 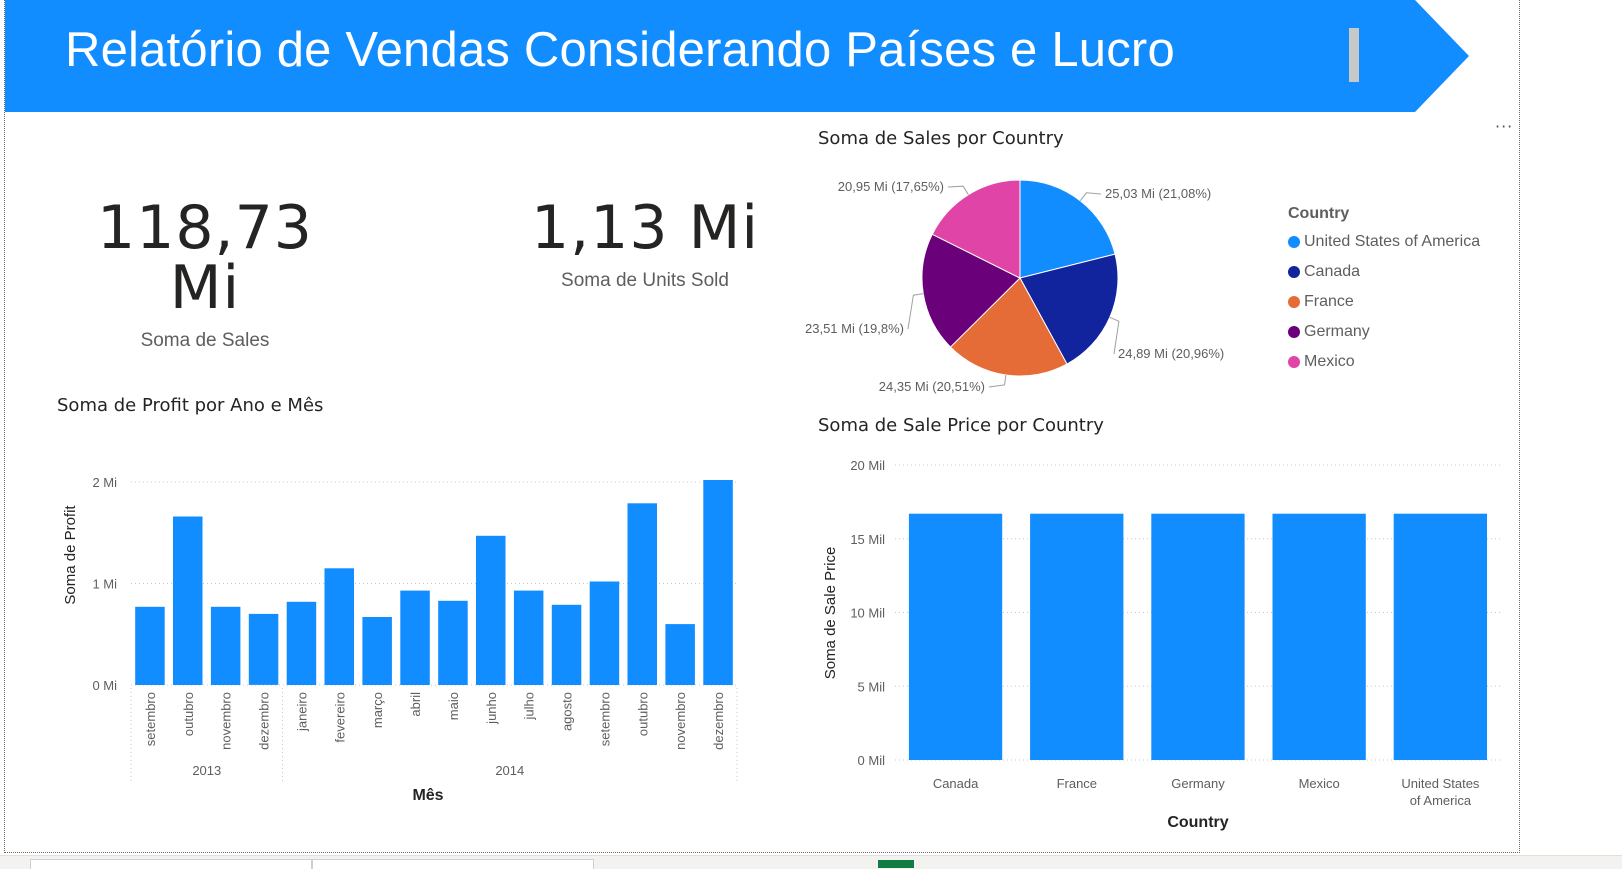 I want to click on pie-chart-title: Soma de Sales por Country, so click(x=941, y=138).